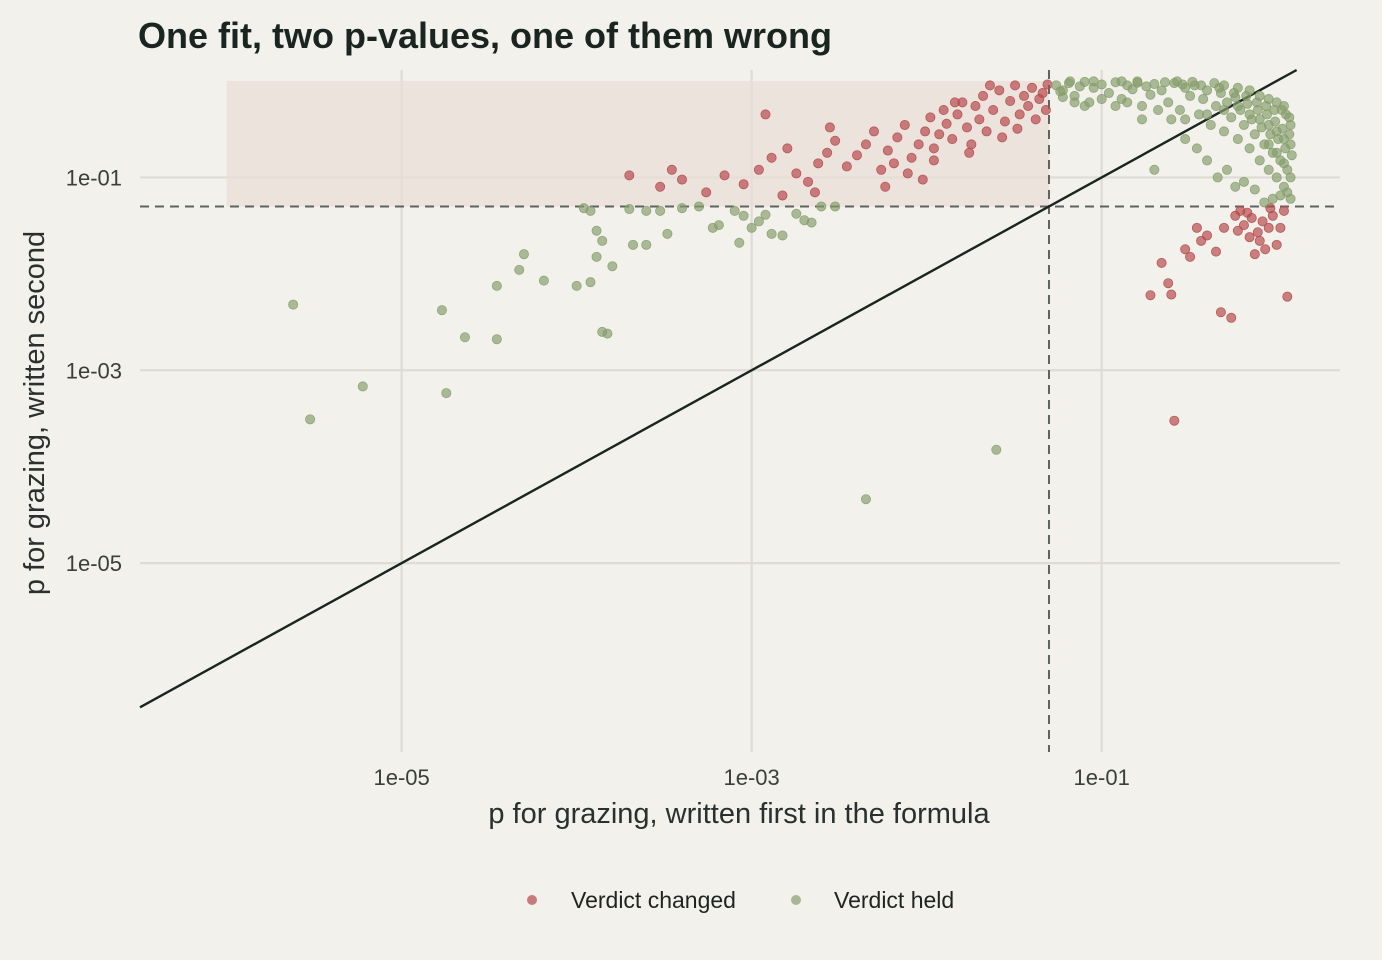 The image size is (1382, 960). I want to click on chart-title: One fit, two p-values, one of them wrong, so click(485, 35).